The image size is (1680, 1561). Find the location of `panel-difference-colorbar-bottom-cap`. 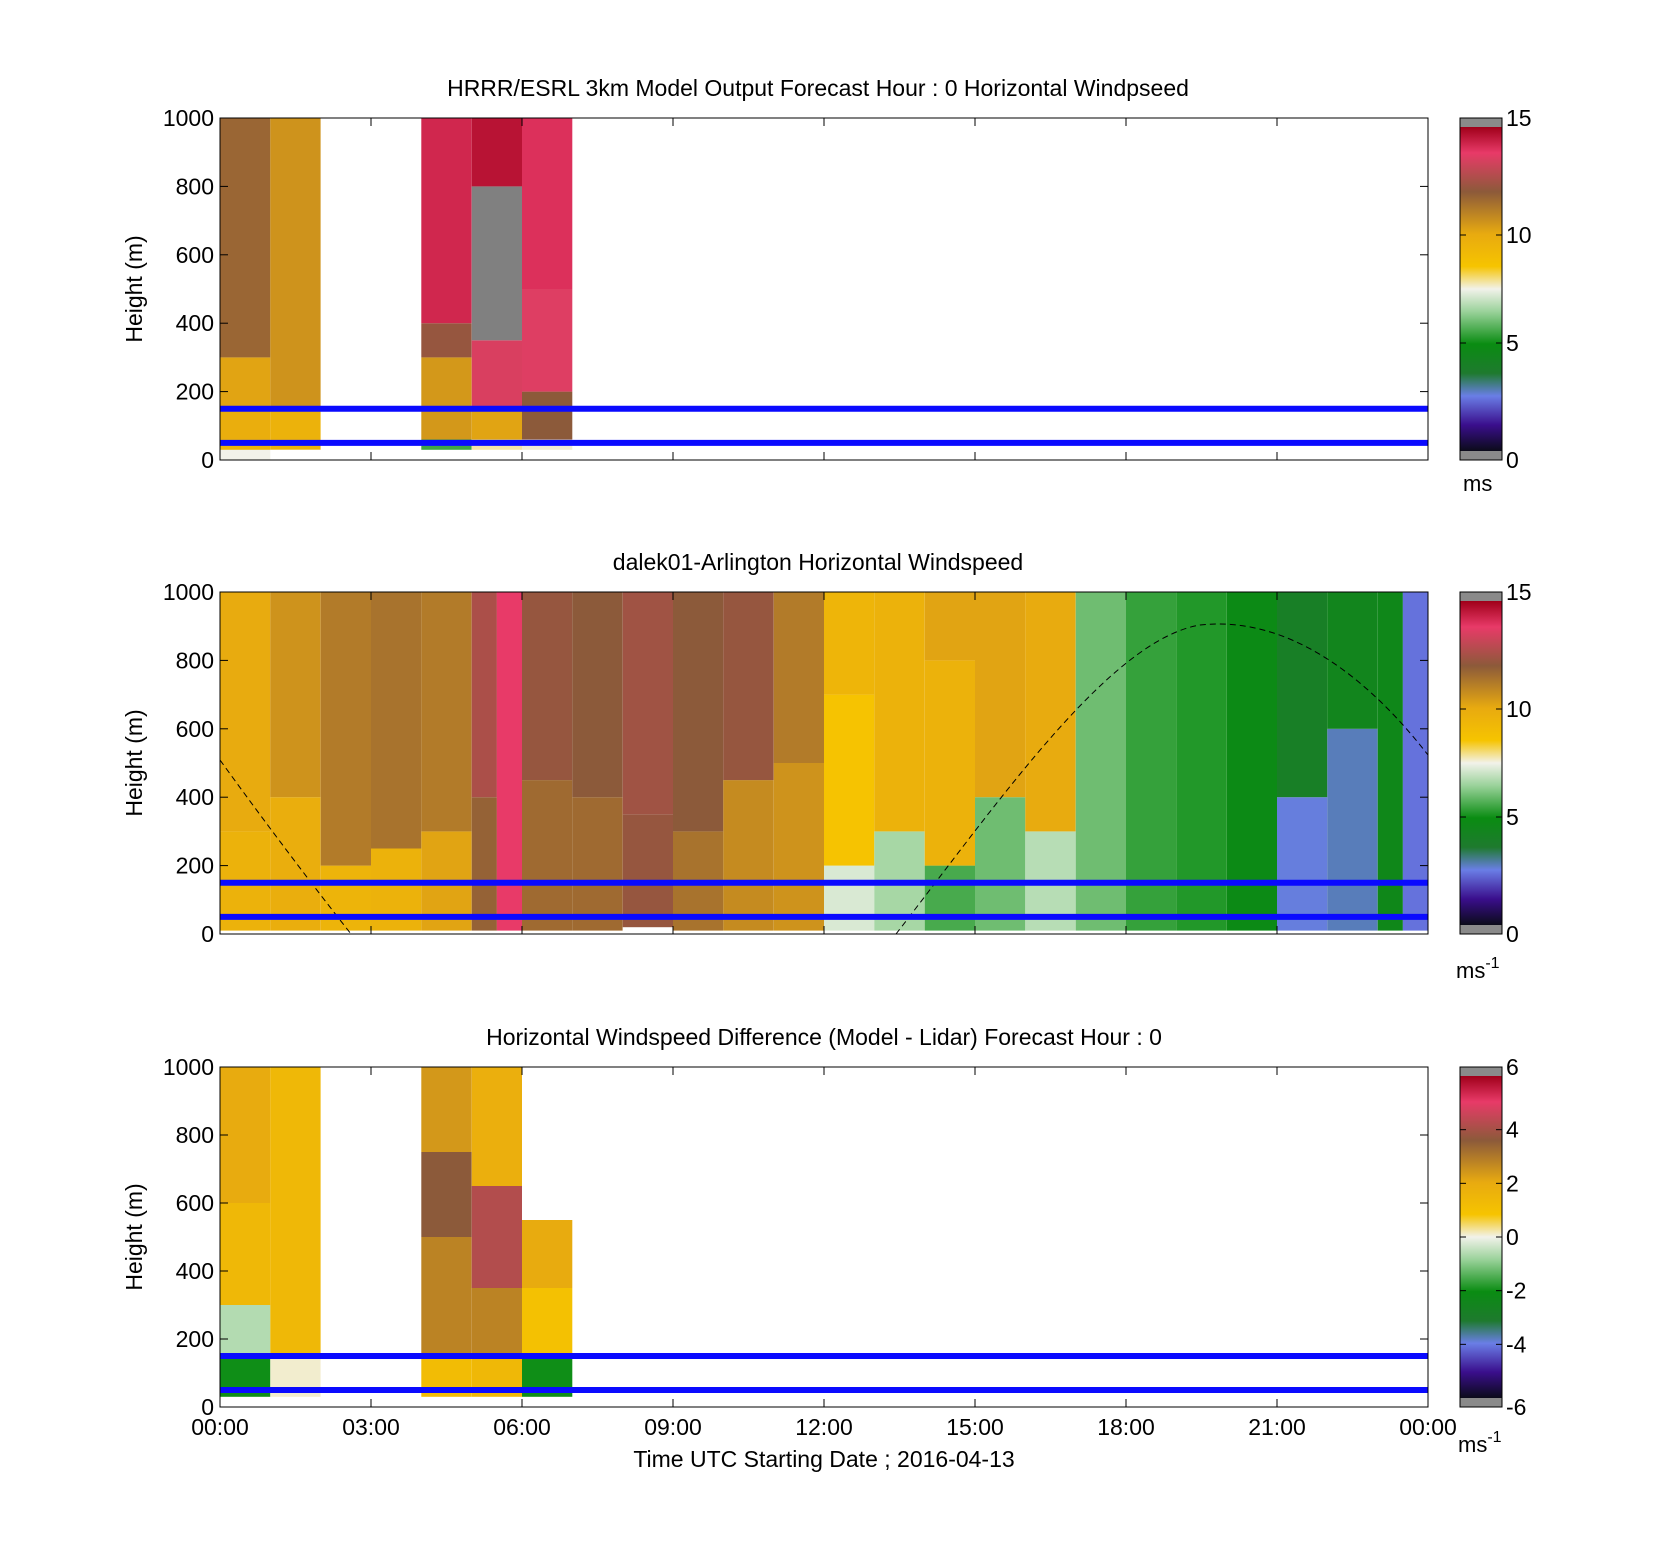

panel-difference-colorbar-bottom-cap is located at coordinates (1481, 1402).